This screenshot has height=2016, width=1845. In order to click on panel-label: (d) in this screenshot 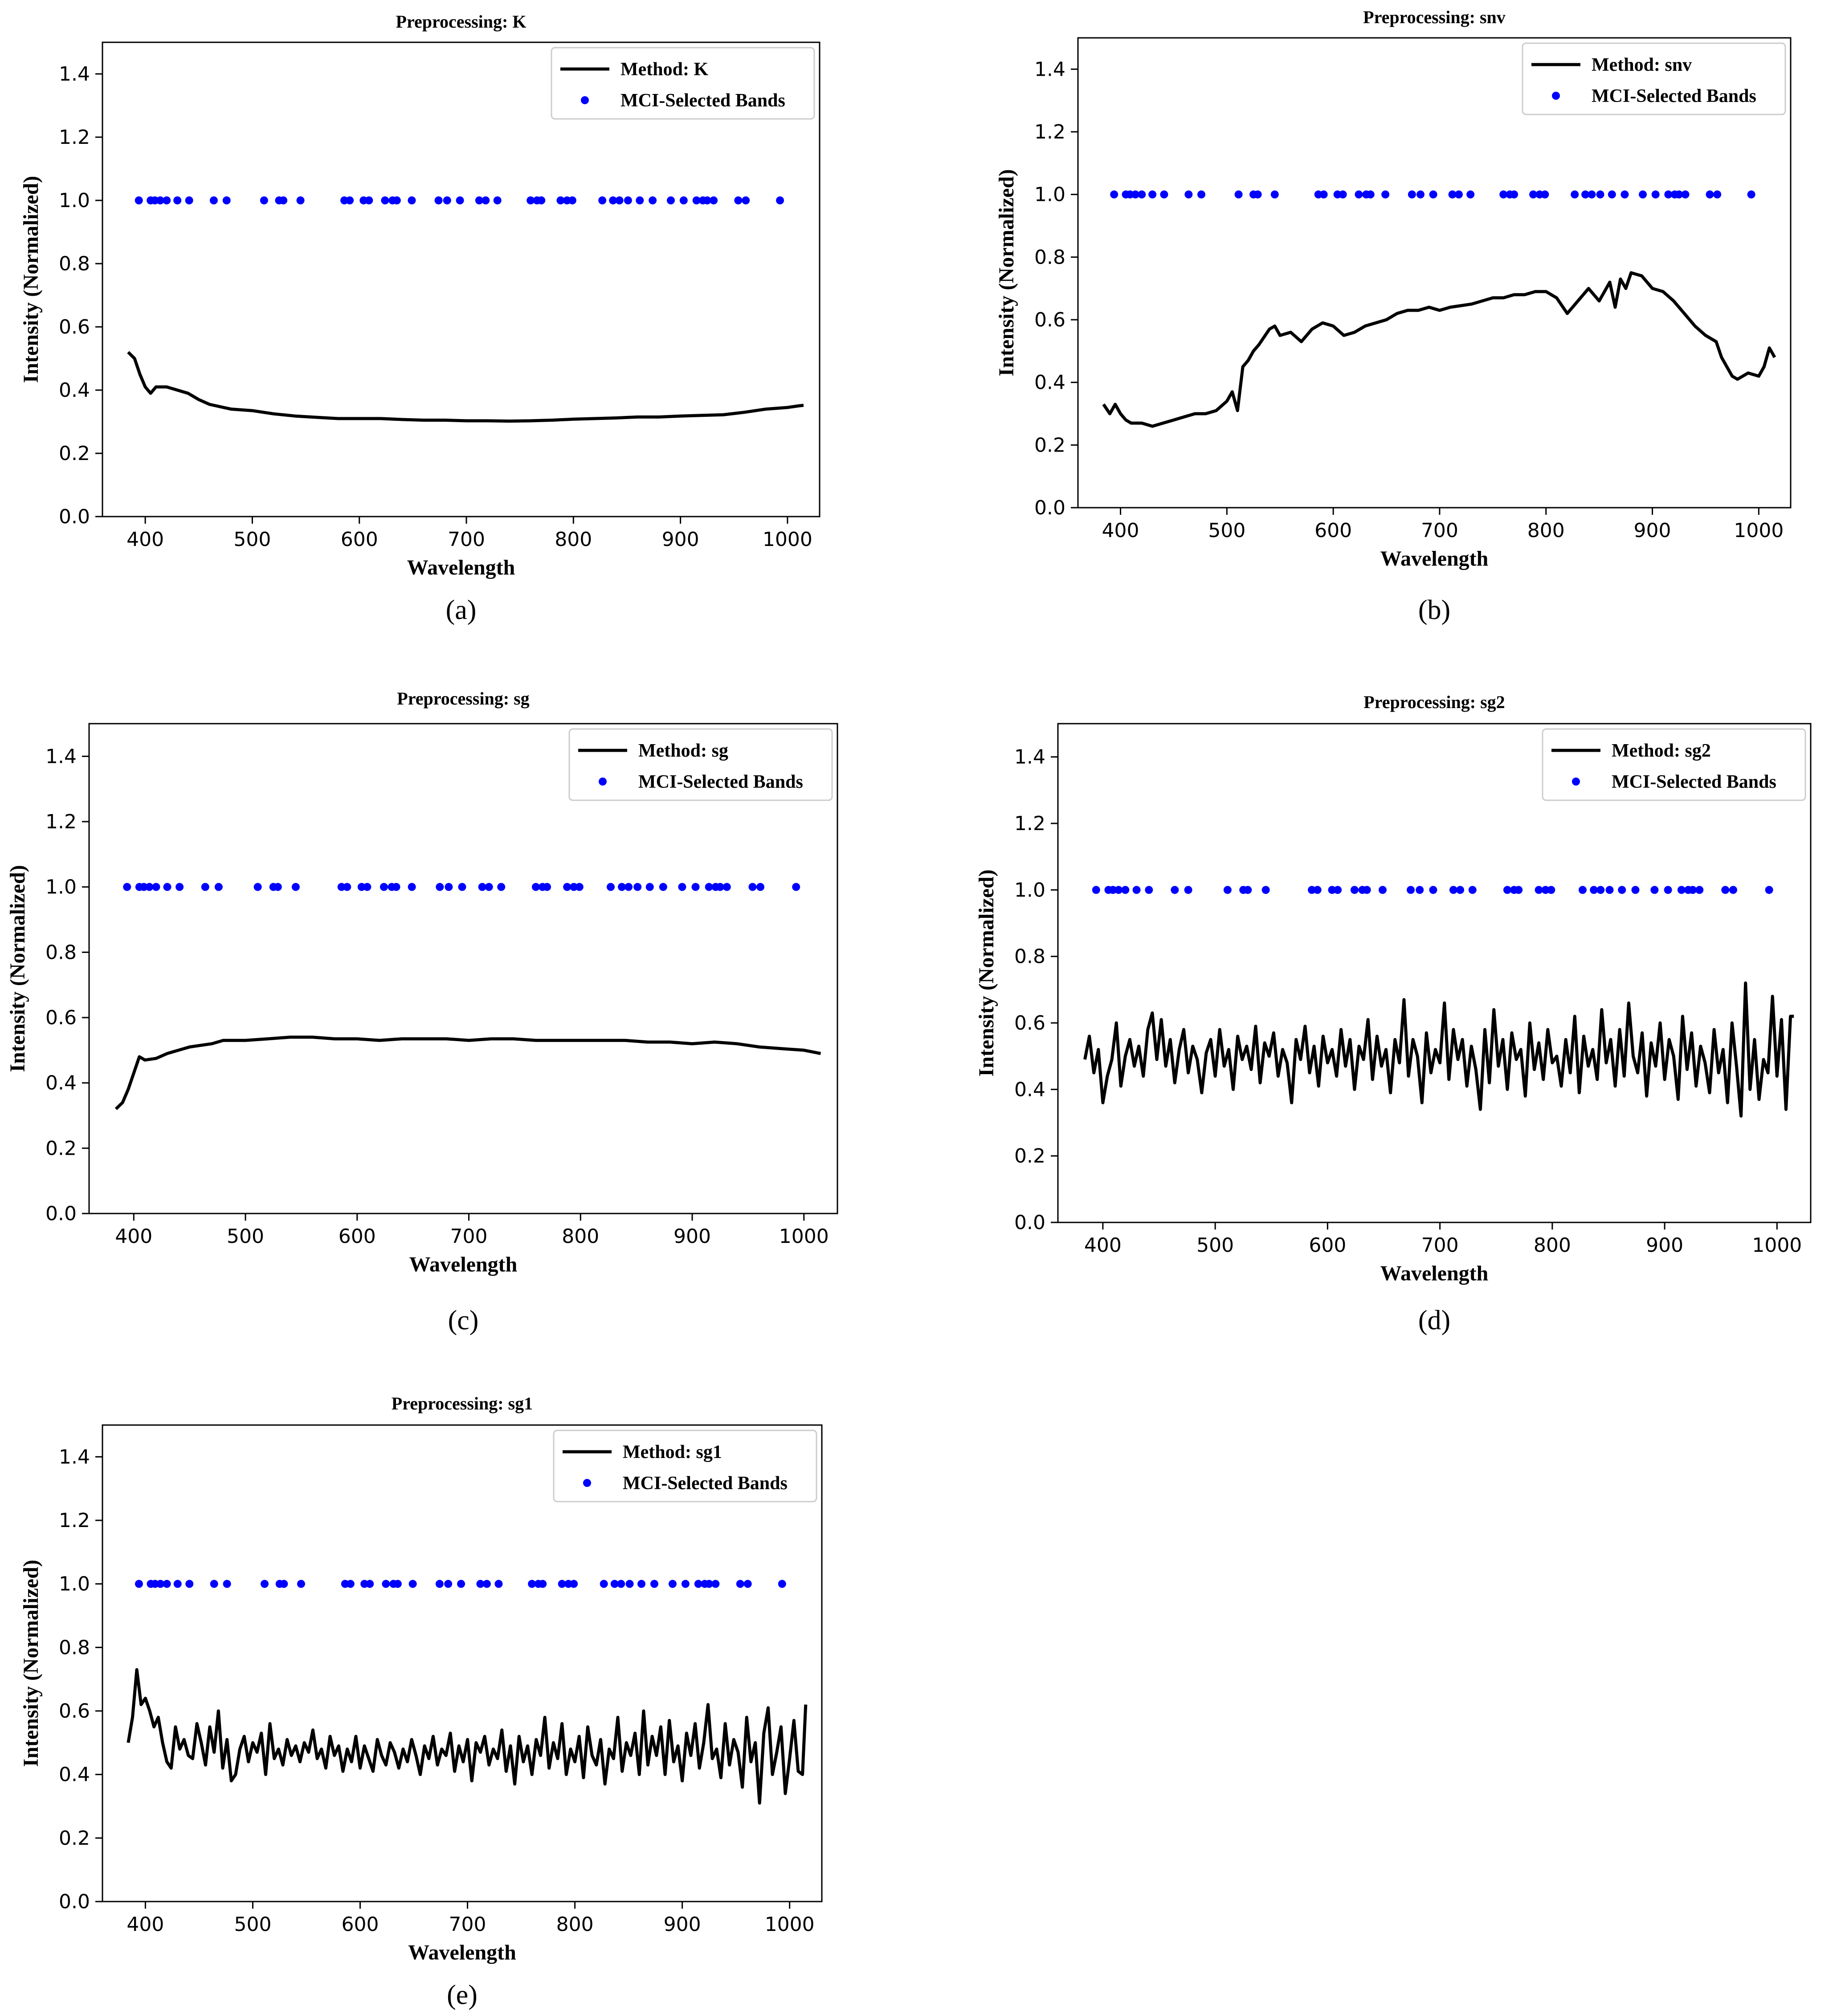, I will do `click(1434, 1320)`.